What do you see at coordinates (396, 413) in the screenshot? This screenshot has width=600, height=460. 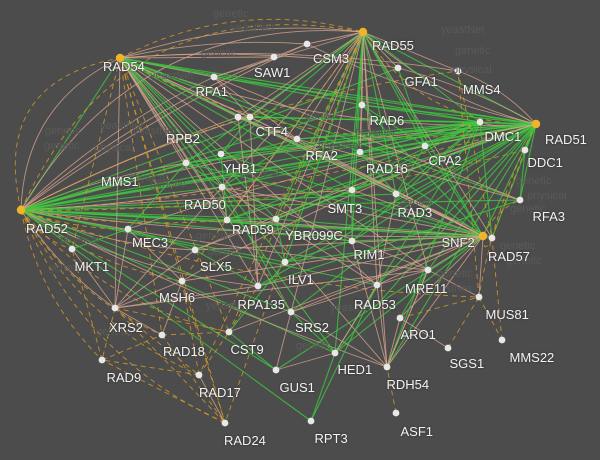 I see `graph-node-asf1` at bounding box center [396, 413].